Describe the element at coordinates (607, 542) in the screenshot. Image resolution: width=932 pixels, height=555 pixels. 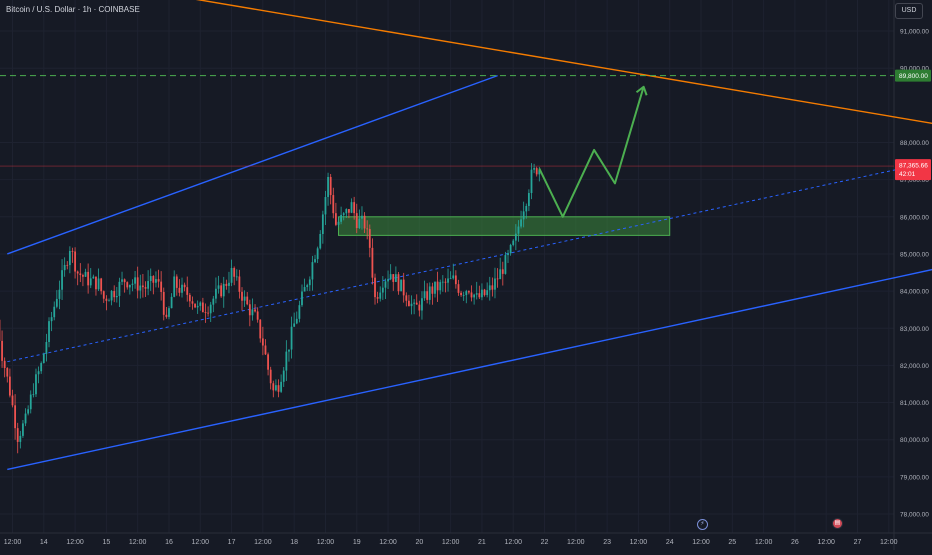
I see `time-axis-label: 23` at that location.